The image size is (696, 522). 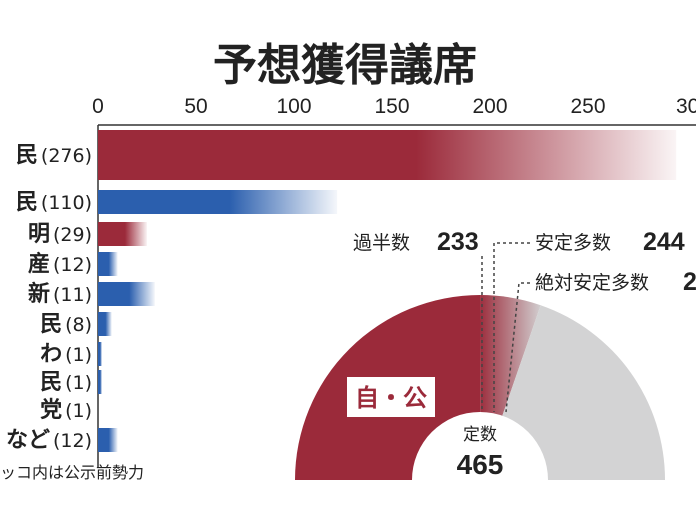 I want to click on stable-majority-label: 安定多数, so click(x=573, y=243).